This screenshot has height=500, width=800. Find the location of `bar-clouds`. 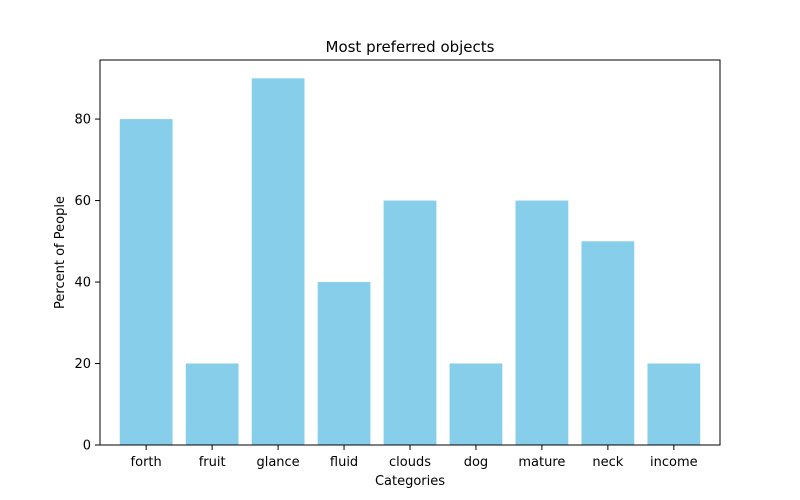

bar-clouds is located at coordinates (410, 322).